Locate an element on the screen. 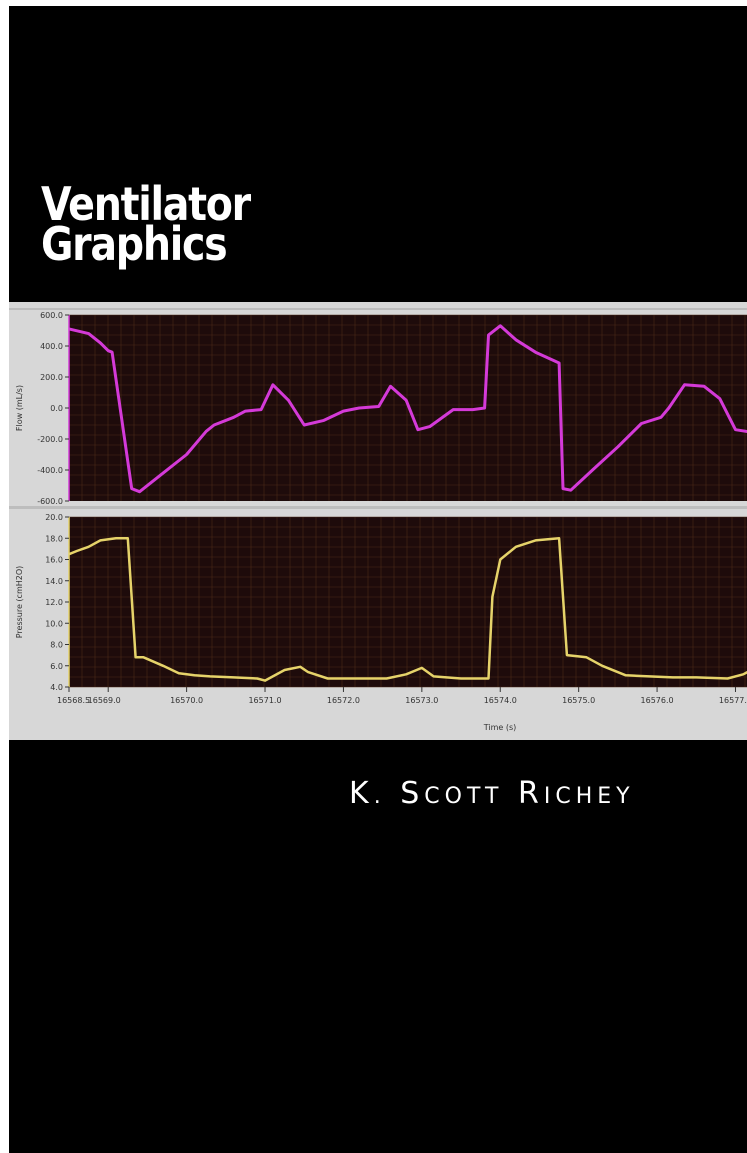 The image size is (747, 1153). panel-top-edge is located at coordinates (378, 309).